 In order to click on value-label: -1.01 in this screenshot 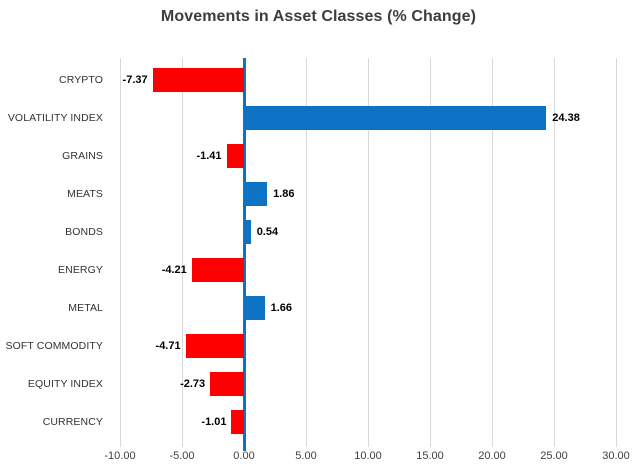, I will do `click(214, 422)`.